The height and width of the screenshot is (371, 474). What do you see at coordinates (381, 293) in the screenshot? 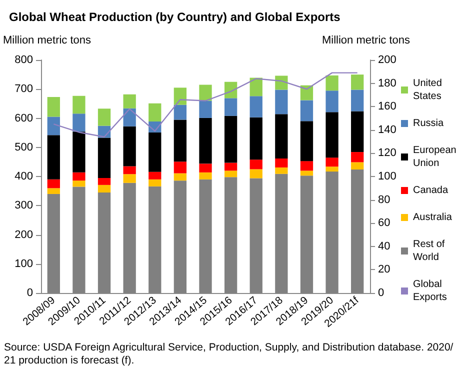
I see `y2-tick-label: 0` at bounding box center [381, 293].